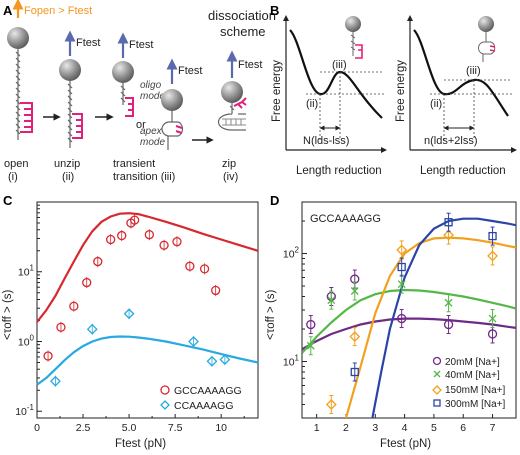 The height and width of the screenshot is (455, 520). I want to click on x-tick-label-d: 1, so click(317, 428).